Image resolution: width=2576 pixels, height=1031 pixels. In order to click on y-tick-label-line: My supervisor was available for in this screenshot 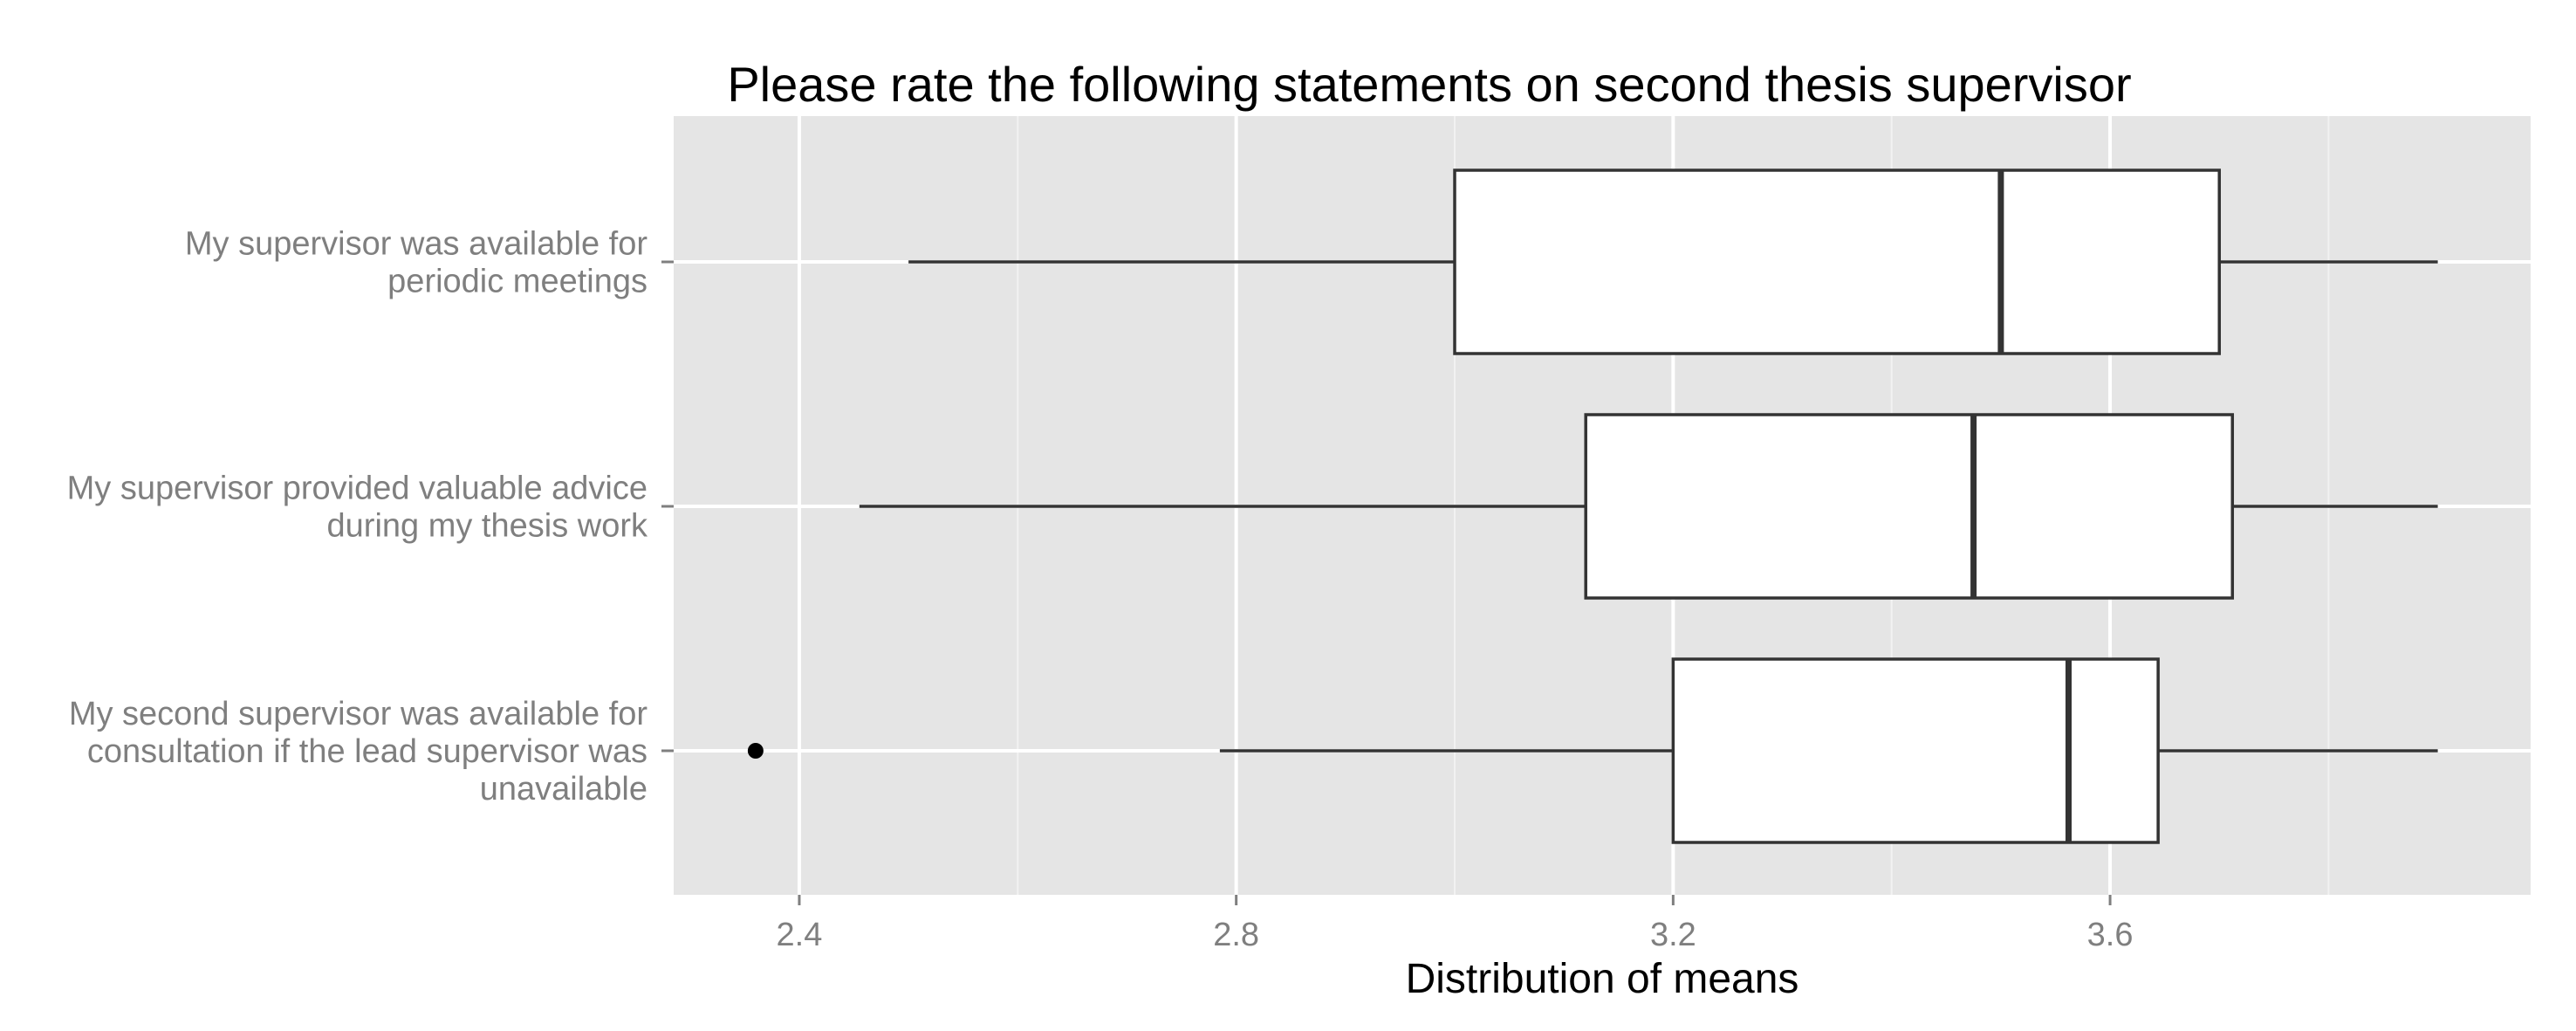, I will do `click(416, 244)`.